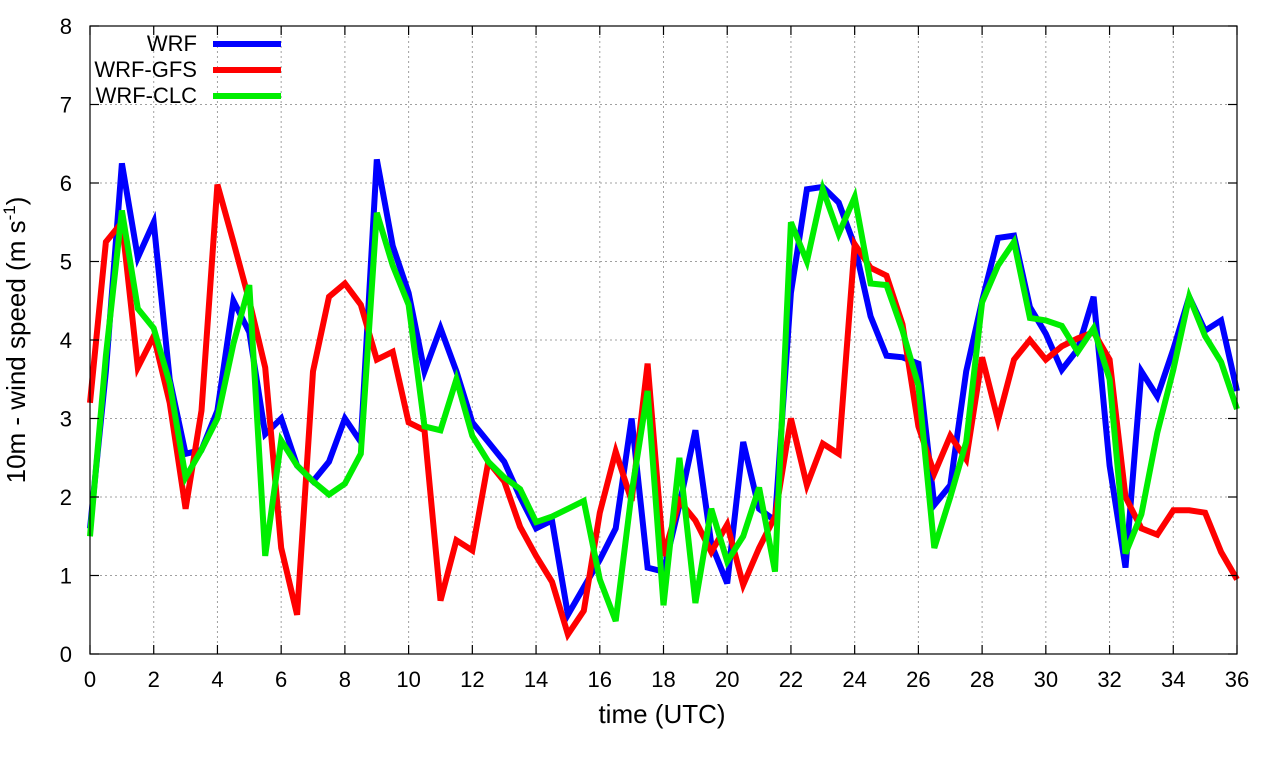  Describe the element at coordinates (982, 679) in the screenshot. I see `x-tick-label: 28` at that location.